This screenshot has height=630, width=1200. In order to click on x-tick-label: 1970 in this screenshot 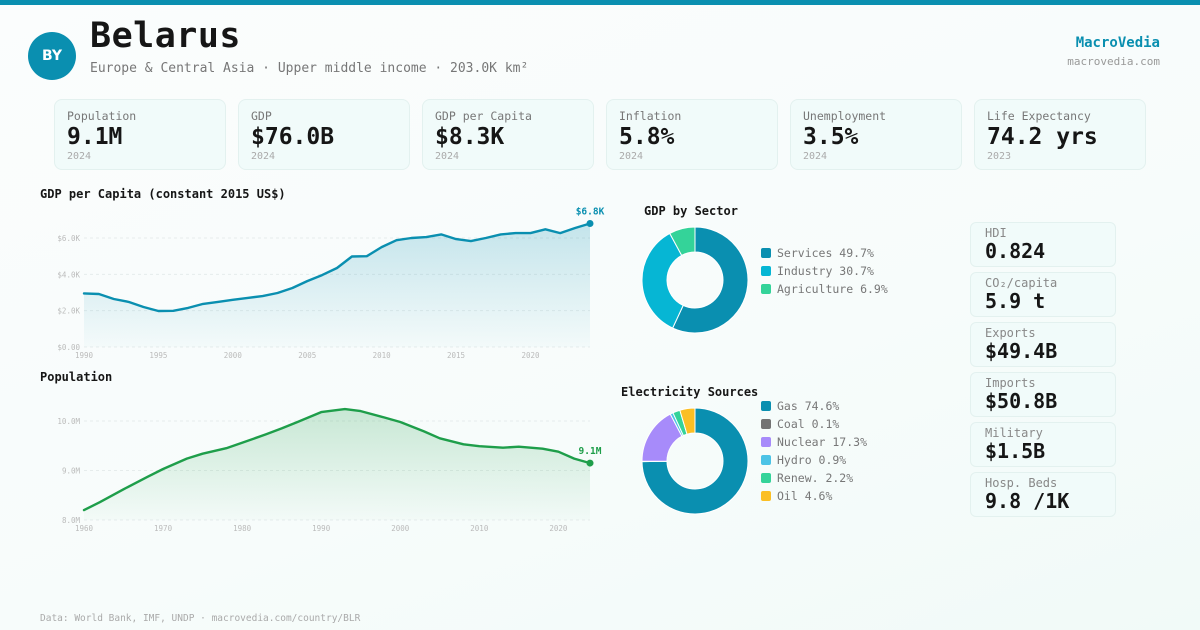, I will do `click(163, 528)`.